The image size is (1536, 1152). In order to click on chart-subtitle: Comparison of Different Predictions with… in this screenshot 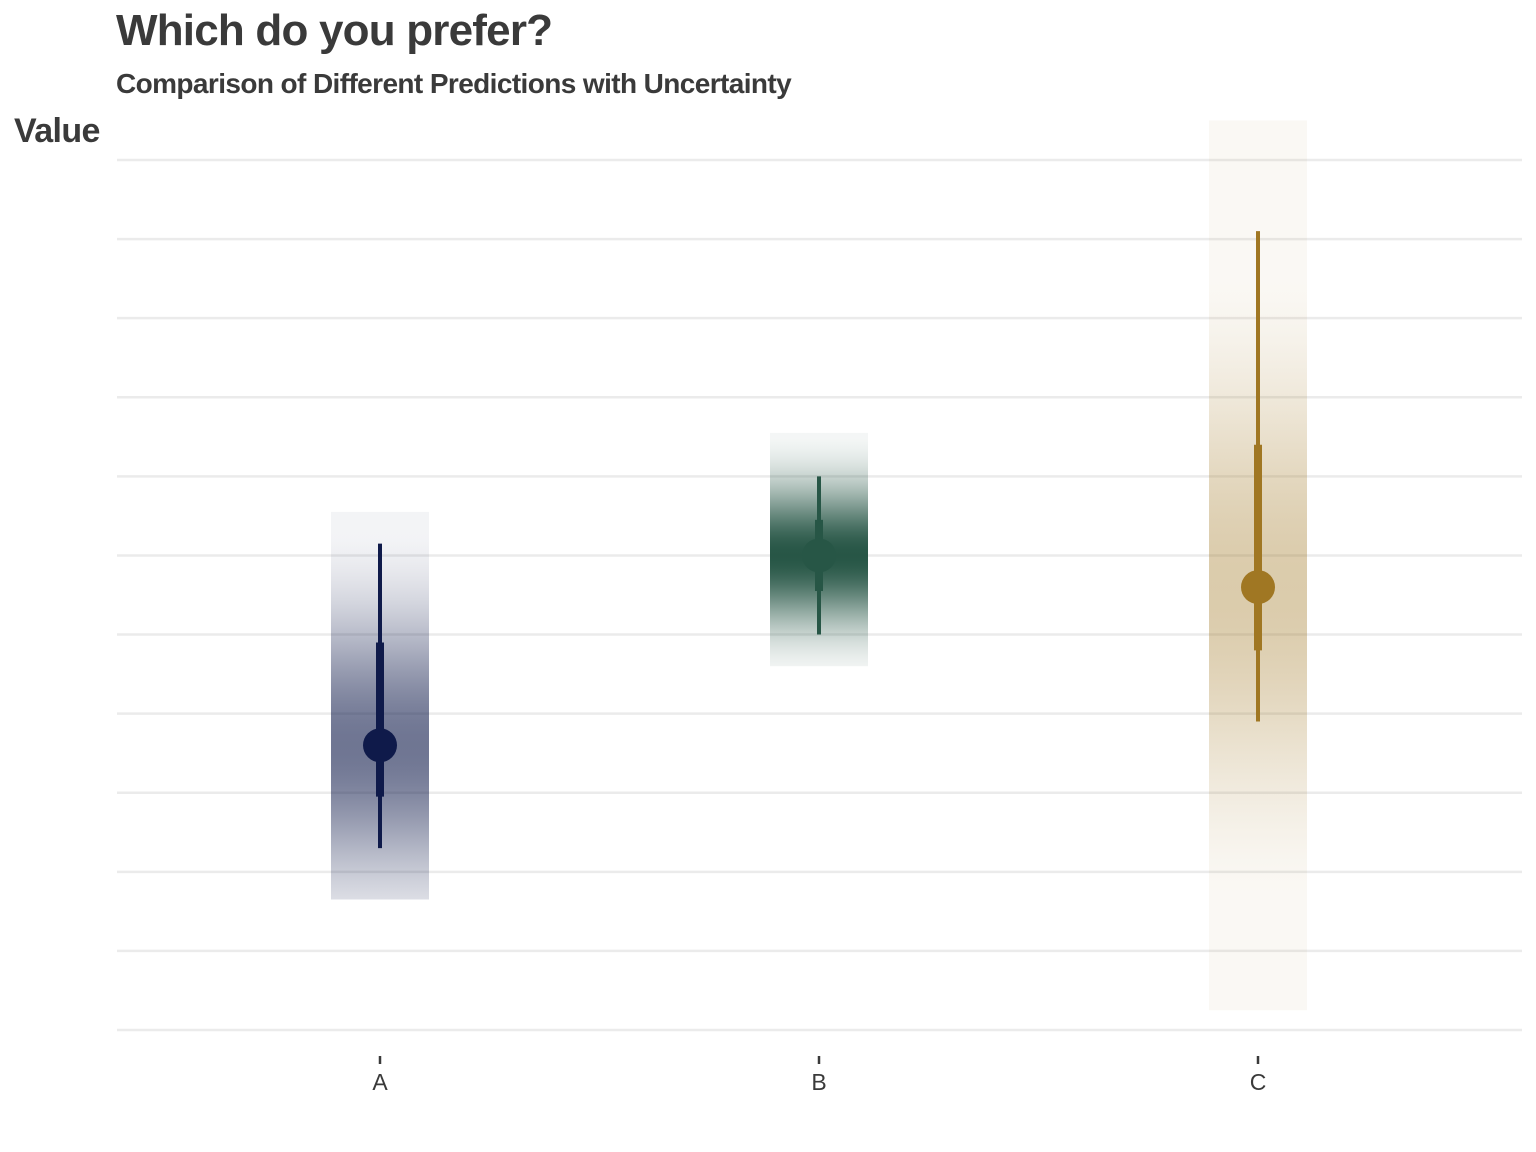, I will do `click(454, 83)`.